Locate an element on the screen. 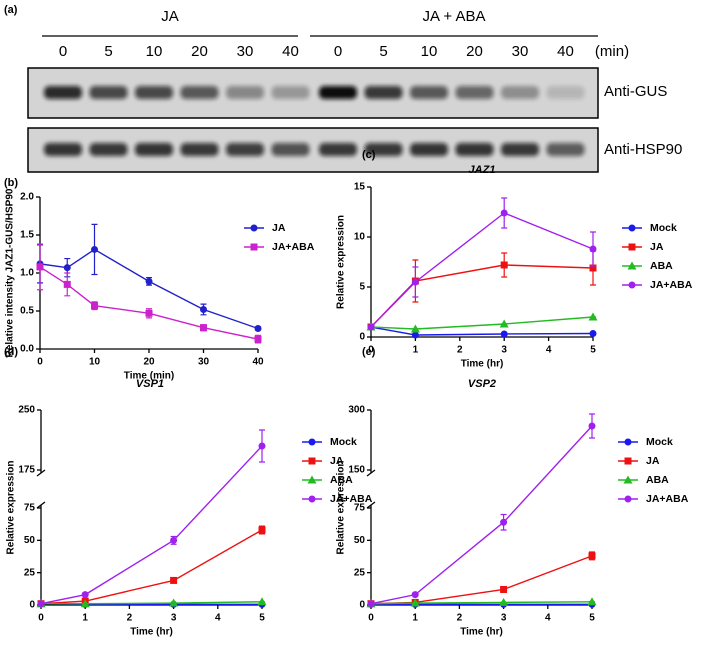 The height and width of the screenshot is (645, 709). x-tick-label: 1 is located at coordinates (85, 618).